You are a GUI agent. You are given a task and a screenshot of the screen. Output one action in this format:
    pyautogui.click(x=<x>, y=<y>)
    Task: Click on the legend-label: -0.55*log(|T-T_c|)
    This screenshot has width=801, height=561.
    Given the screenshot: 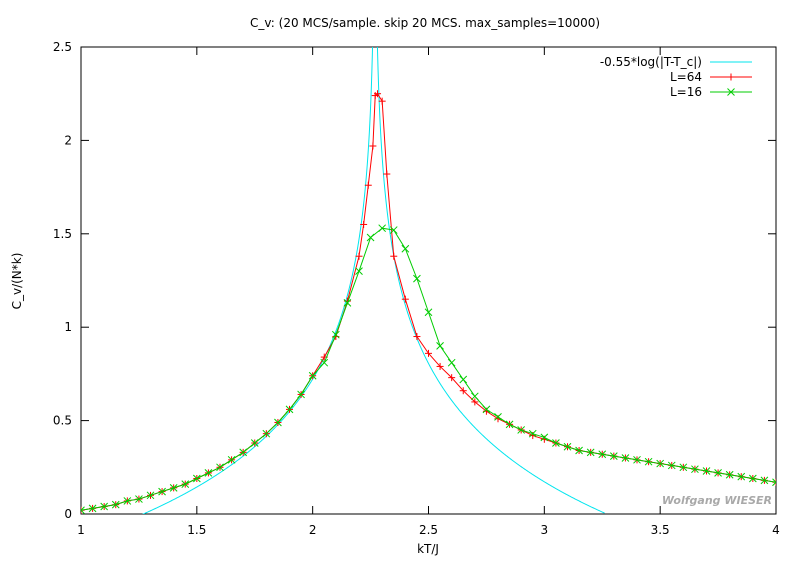 What is the action you would take?
    pyautogui.click(x=651, y=62)
    